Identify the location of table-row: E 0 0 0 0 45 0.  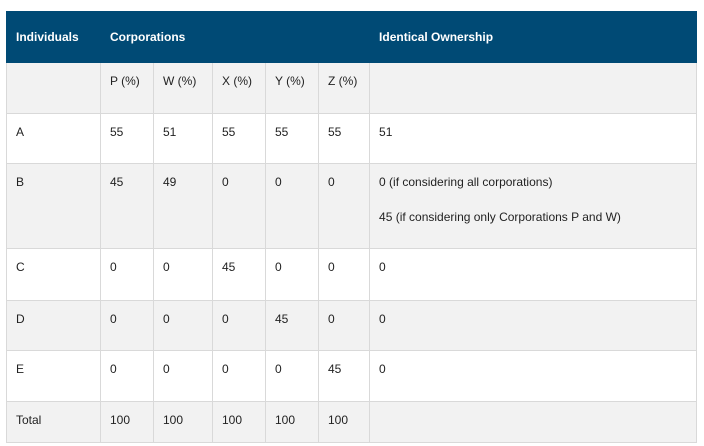
(352, 376).